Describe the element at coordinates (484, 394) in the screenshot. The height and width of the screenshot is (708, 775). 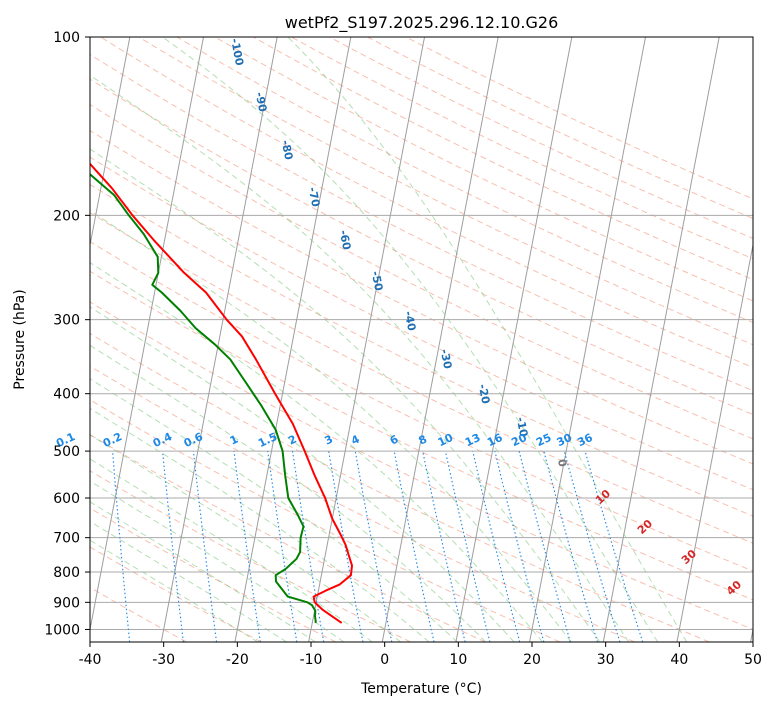
I see `isotherm-label: -20` at that location.